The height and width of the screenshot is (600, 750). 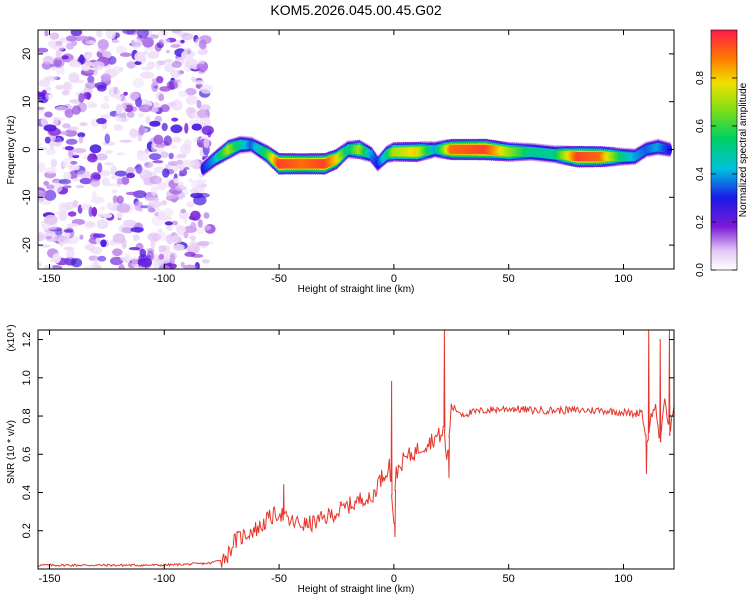 What do you see at coordinates (127, 149) in the screenshot?
I see `spectrogram-noise-region` at bounding box center [127, 149].